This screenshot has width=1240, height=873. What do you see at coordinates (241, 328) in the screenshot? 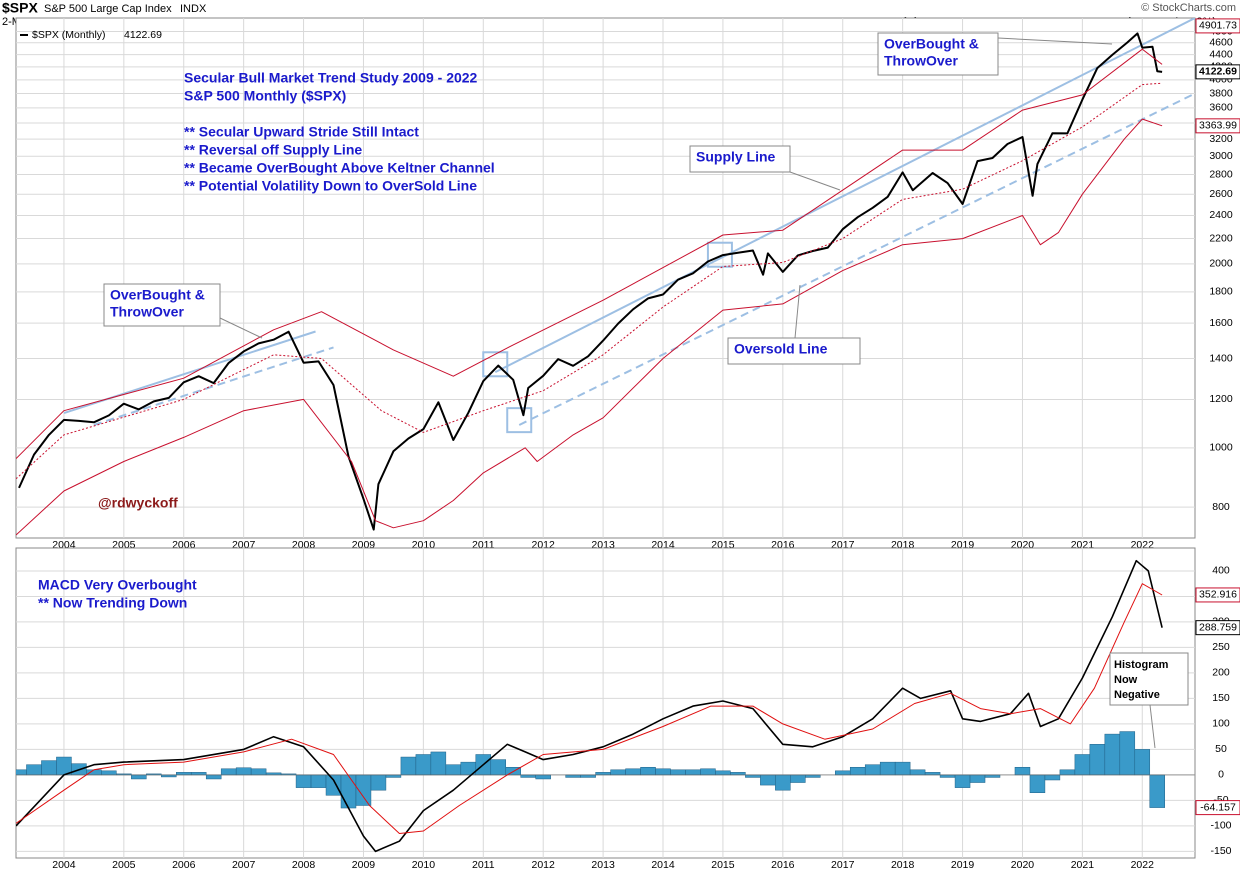
I see `callout-pointer` at bounding box center [241, 328].